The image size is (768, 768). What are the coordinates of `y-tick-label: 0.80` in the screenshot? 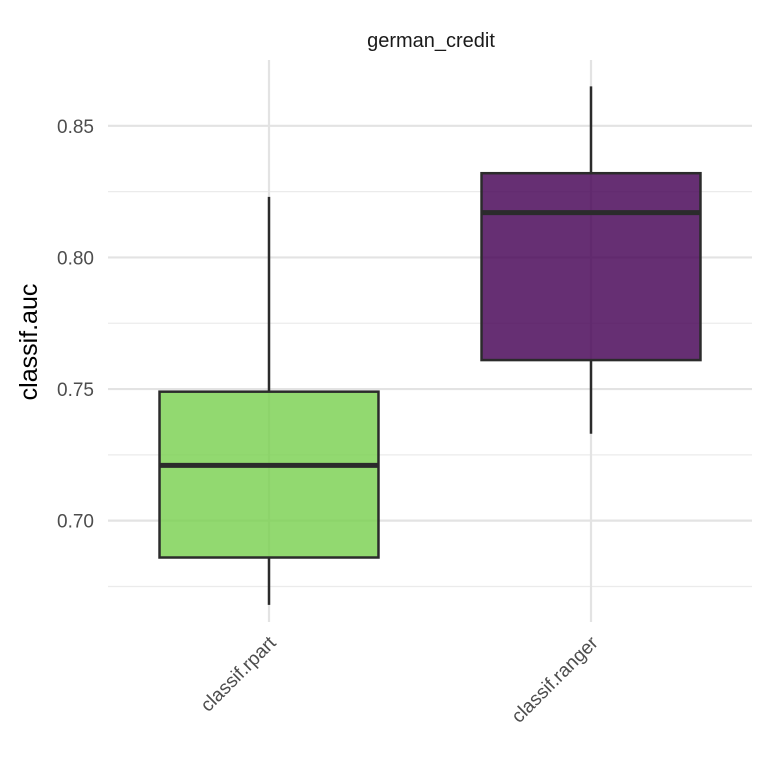 It's located at (75, 258).